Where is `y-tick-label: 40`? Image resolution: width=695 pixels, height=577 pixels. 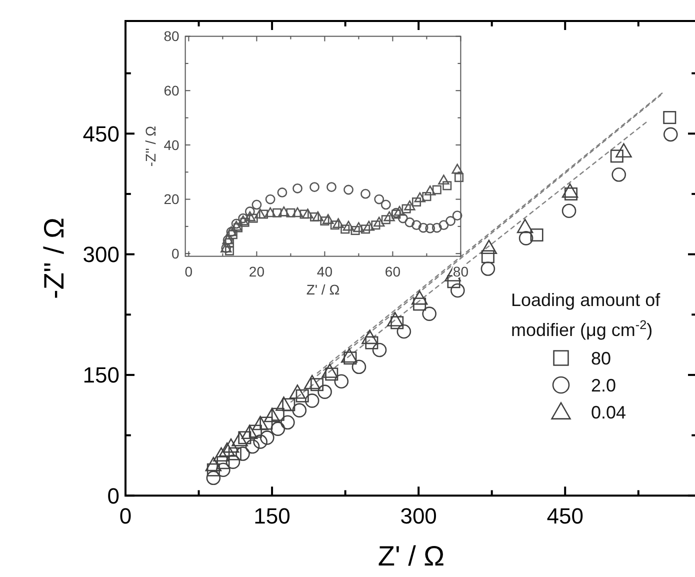 y-tick-label: 40 is located at coordinates (172, 144).